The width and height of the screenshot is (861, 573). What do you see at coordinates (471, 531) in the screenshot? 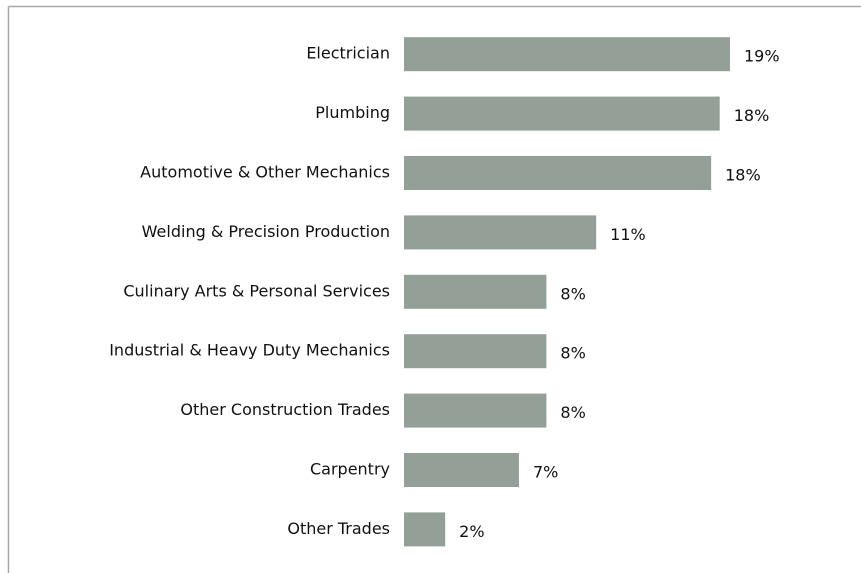
I see `value-label: 2%` at bounding box center [471, 531].